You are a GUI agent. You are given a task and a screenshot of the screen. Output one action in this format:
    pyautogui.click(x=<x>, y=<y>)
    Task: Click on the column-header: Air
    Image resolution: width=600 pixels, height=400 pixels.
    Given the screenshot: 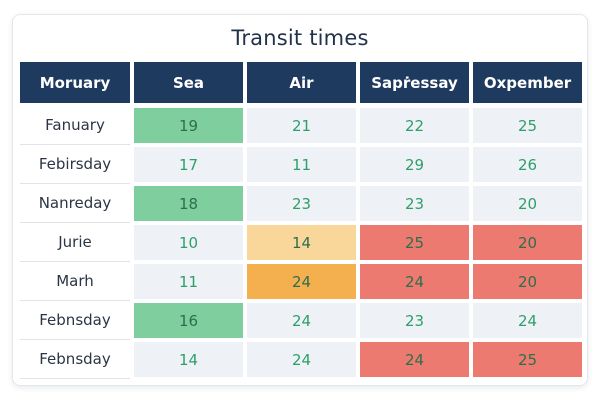 What is the action you would take?
    pyautogui.click(x=301, y=82)
    